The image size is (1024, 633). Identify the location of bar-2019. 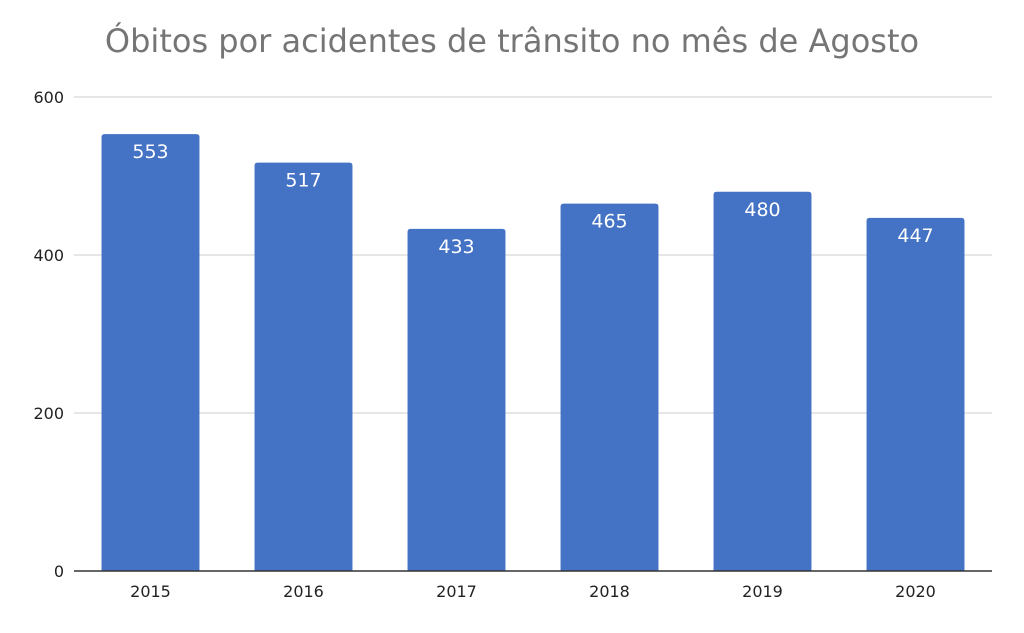
(762, 381).